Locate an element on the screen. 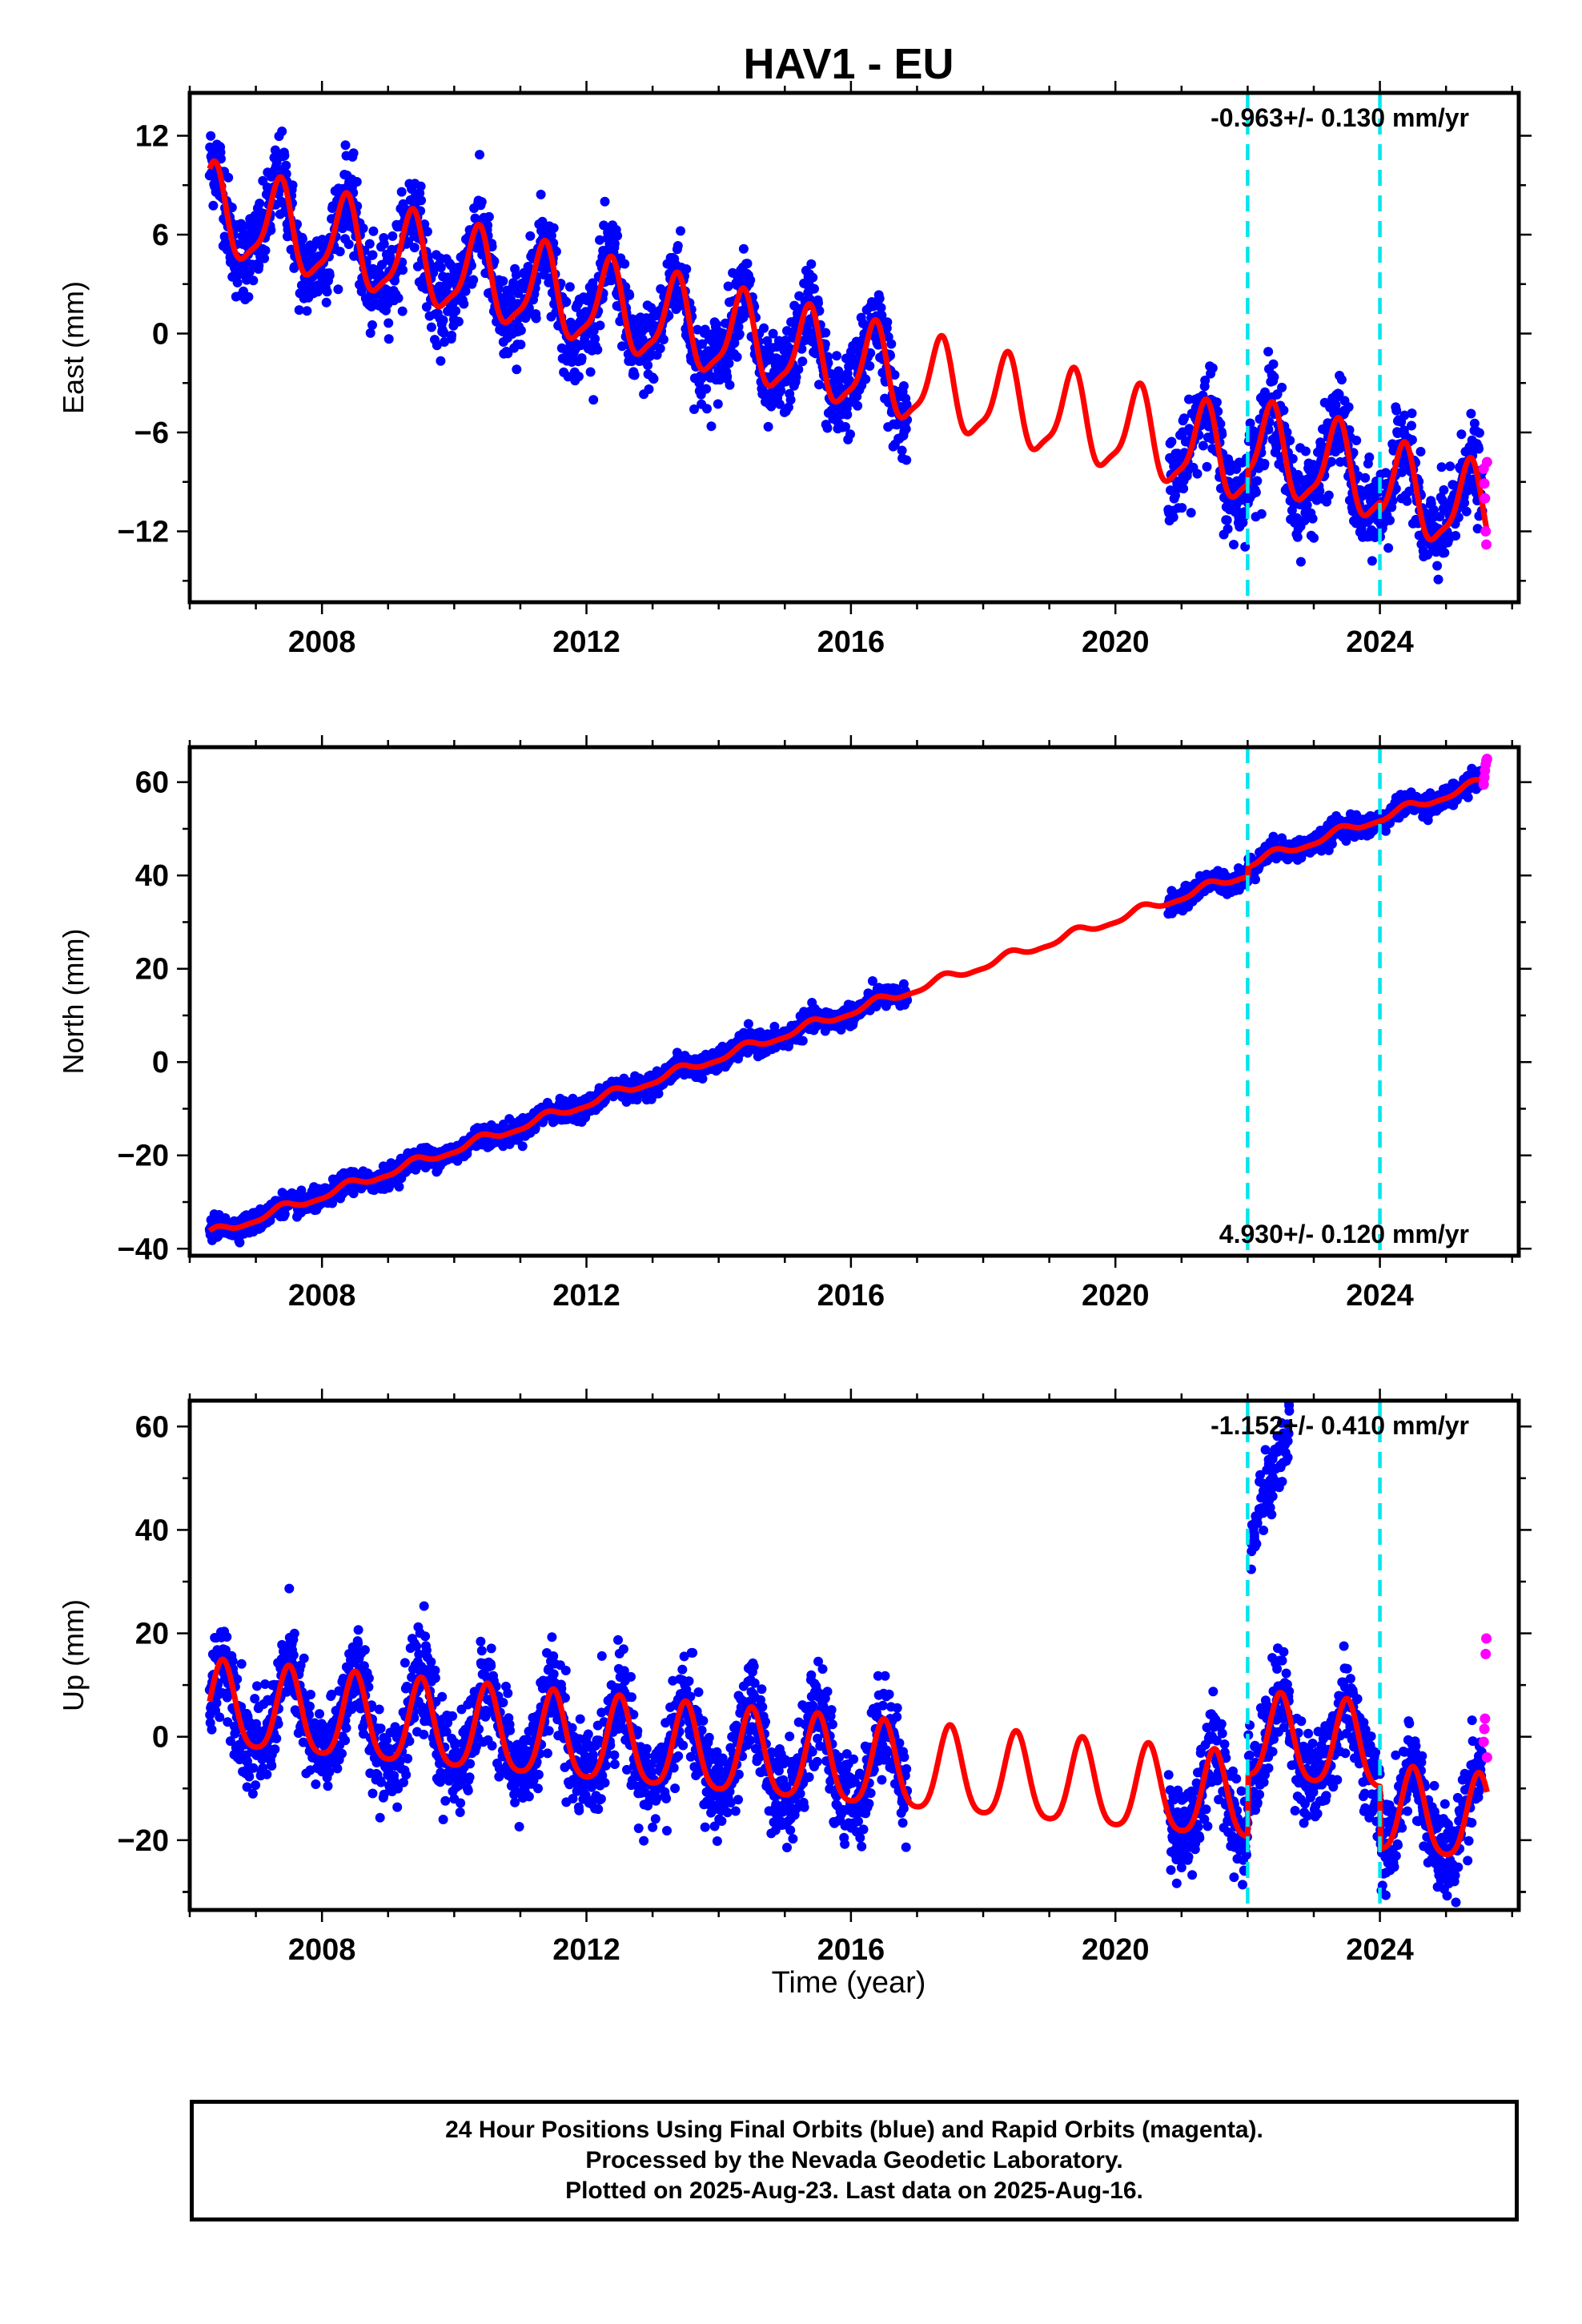 The image size is (1582, 2324). x-tick-label: 2016 is located at coordinates (851, 642).